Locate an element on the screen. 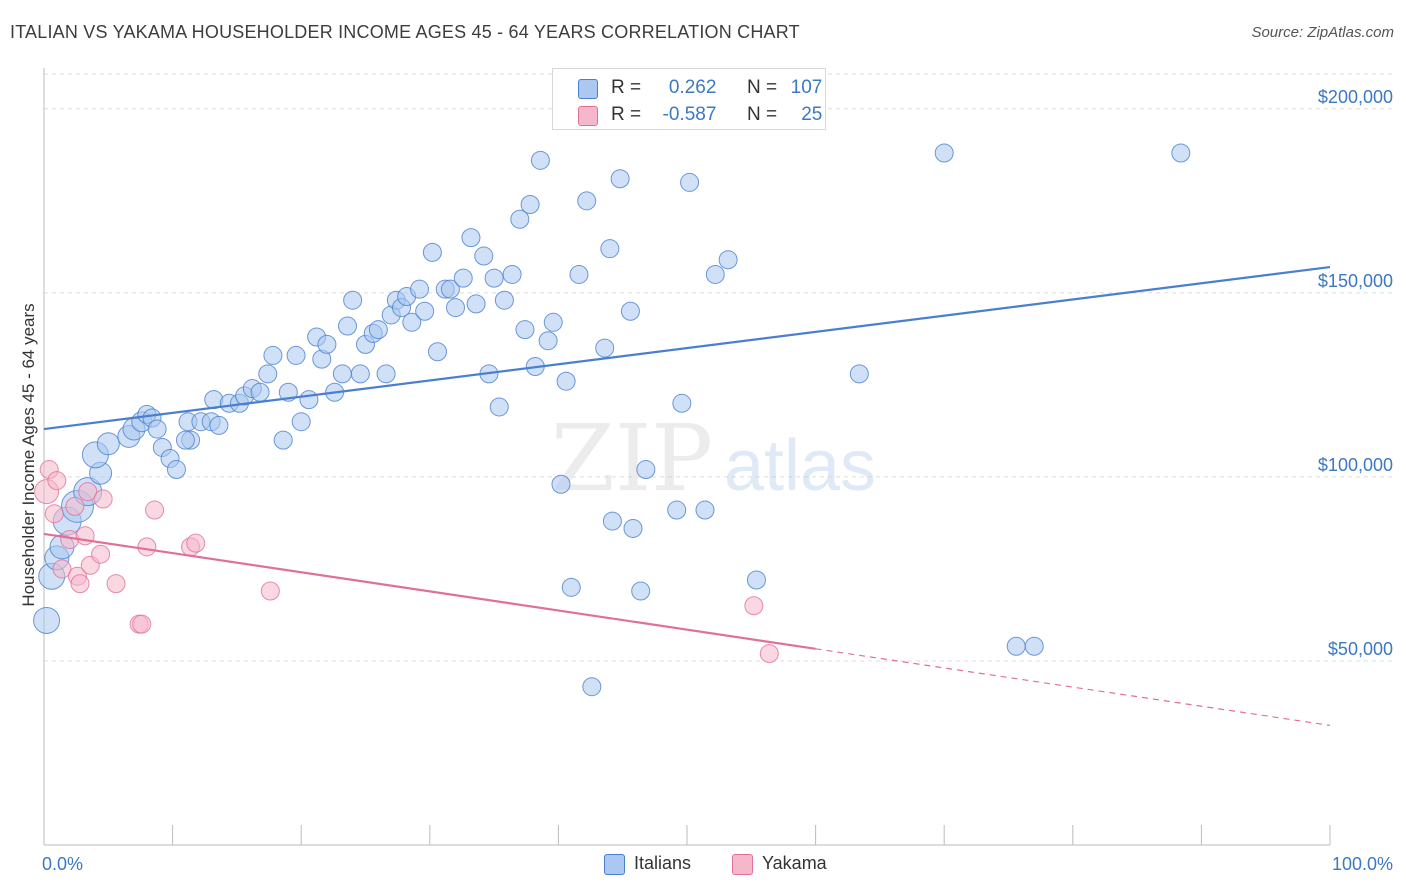 The height and width of the screenshot is (892, 1406). stats-legend: R = 0.262 N = 107 R = -0.587 N = 25 is located at coordinates (689, 99).